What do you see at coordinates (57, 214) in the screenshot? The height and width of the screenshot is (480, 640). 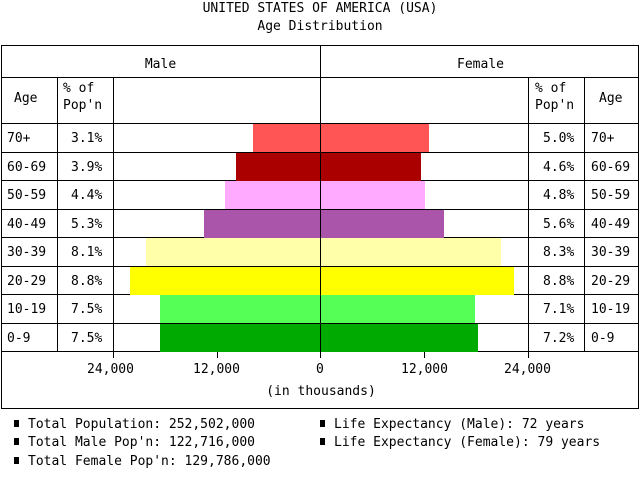 I see `col-line-age-left` at bounding box center [57, 214].